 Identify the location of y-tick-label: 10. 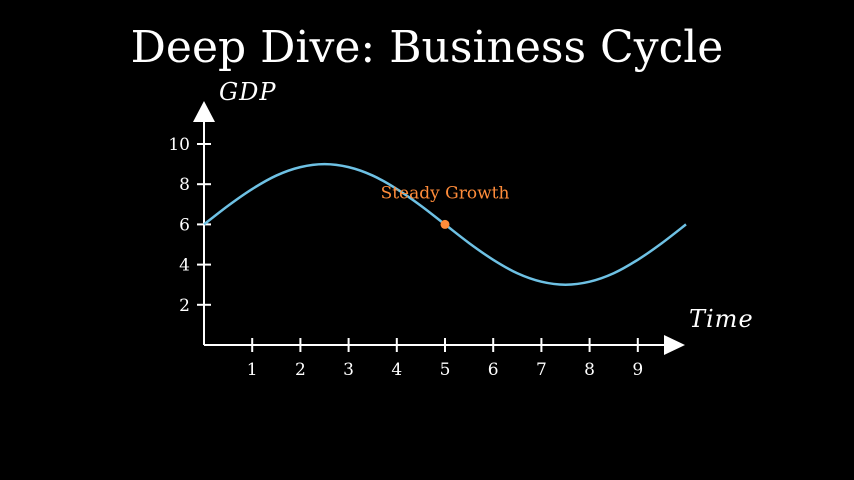
(179, 145).